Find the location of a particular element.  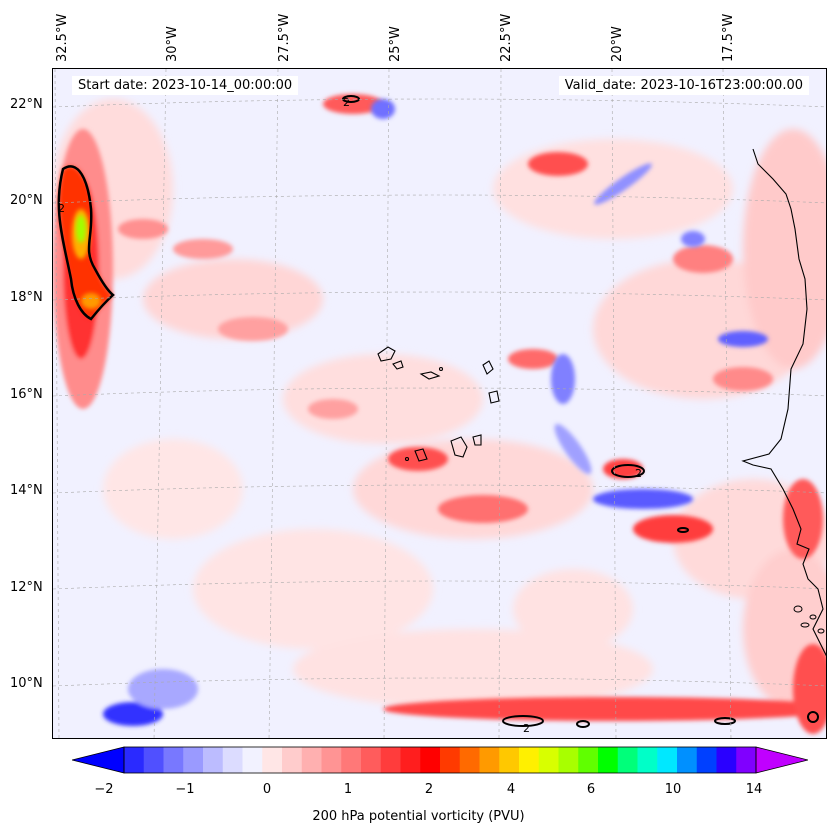

lon-label-27-5w: 27.5°W is located at coordinates (284, 37).